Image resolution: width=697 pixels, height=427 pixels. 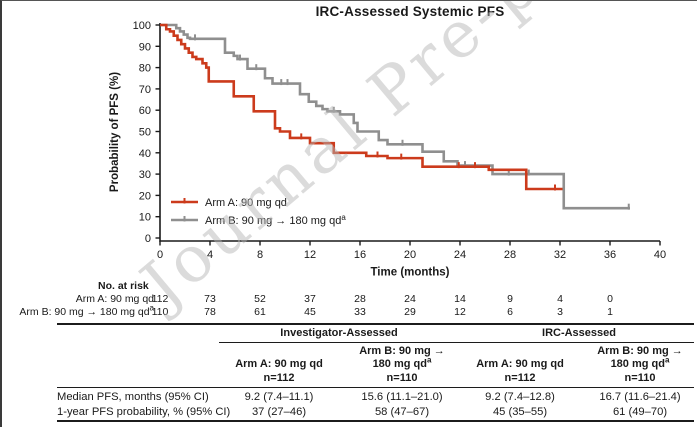 I want to click on x-tick-label: 24, so click(x=460, y=255).